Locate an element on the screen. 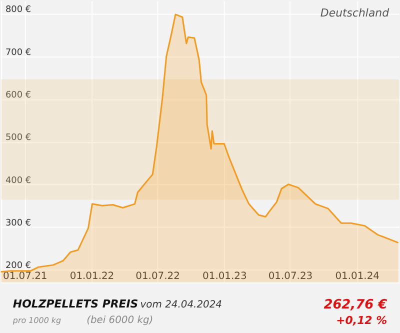 The image size is (400, 333). x-tick-label: 01.01.24 is located at coordinates (357, 276).